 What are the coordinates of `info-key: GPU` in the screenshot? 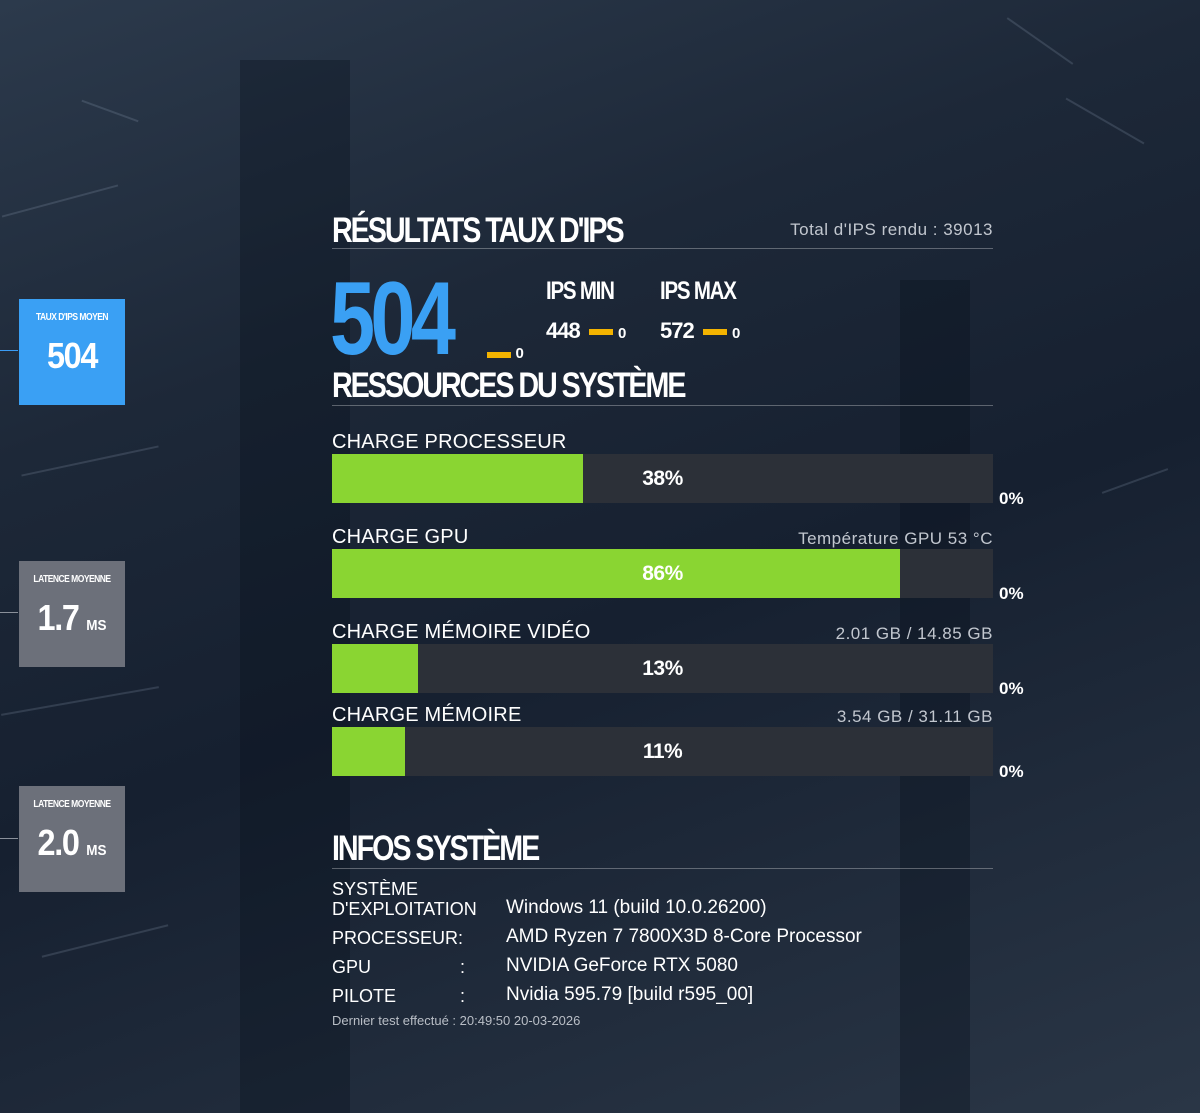 It's located at (352, 967).